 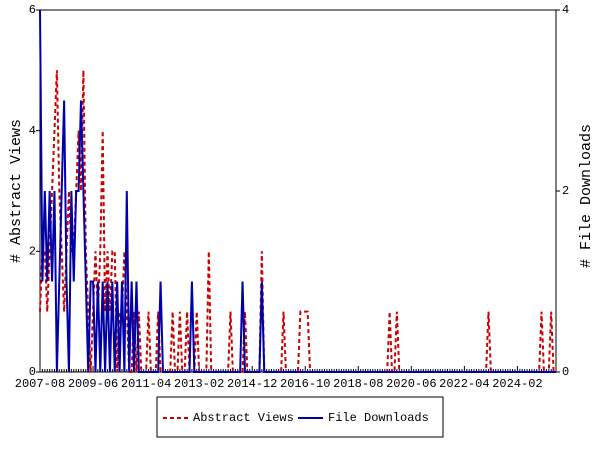 I want to click on x-tick-label: 2022-04, so click(x=464, y=384).